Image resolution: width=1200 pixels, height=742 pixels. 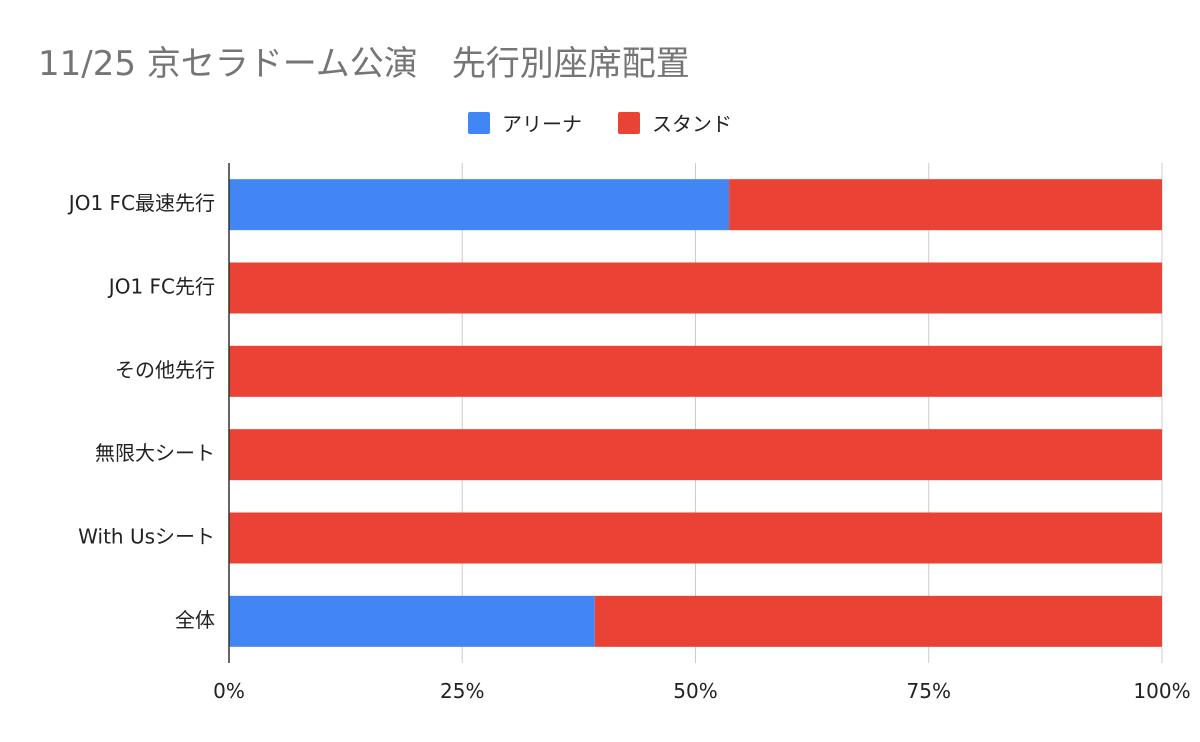 I want to click on chart-title: 11/25 京セラドーム公演 先行別座席配置, so click(x=364, y=64).